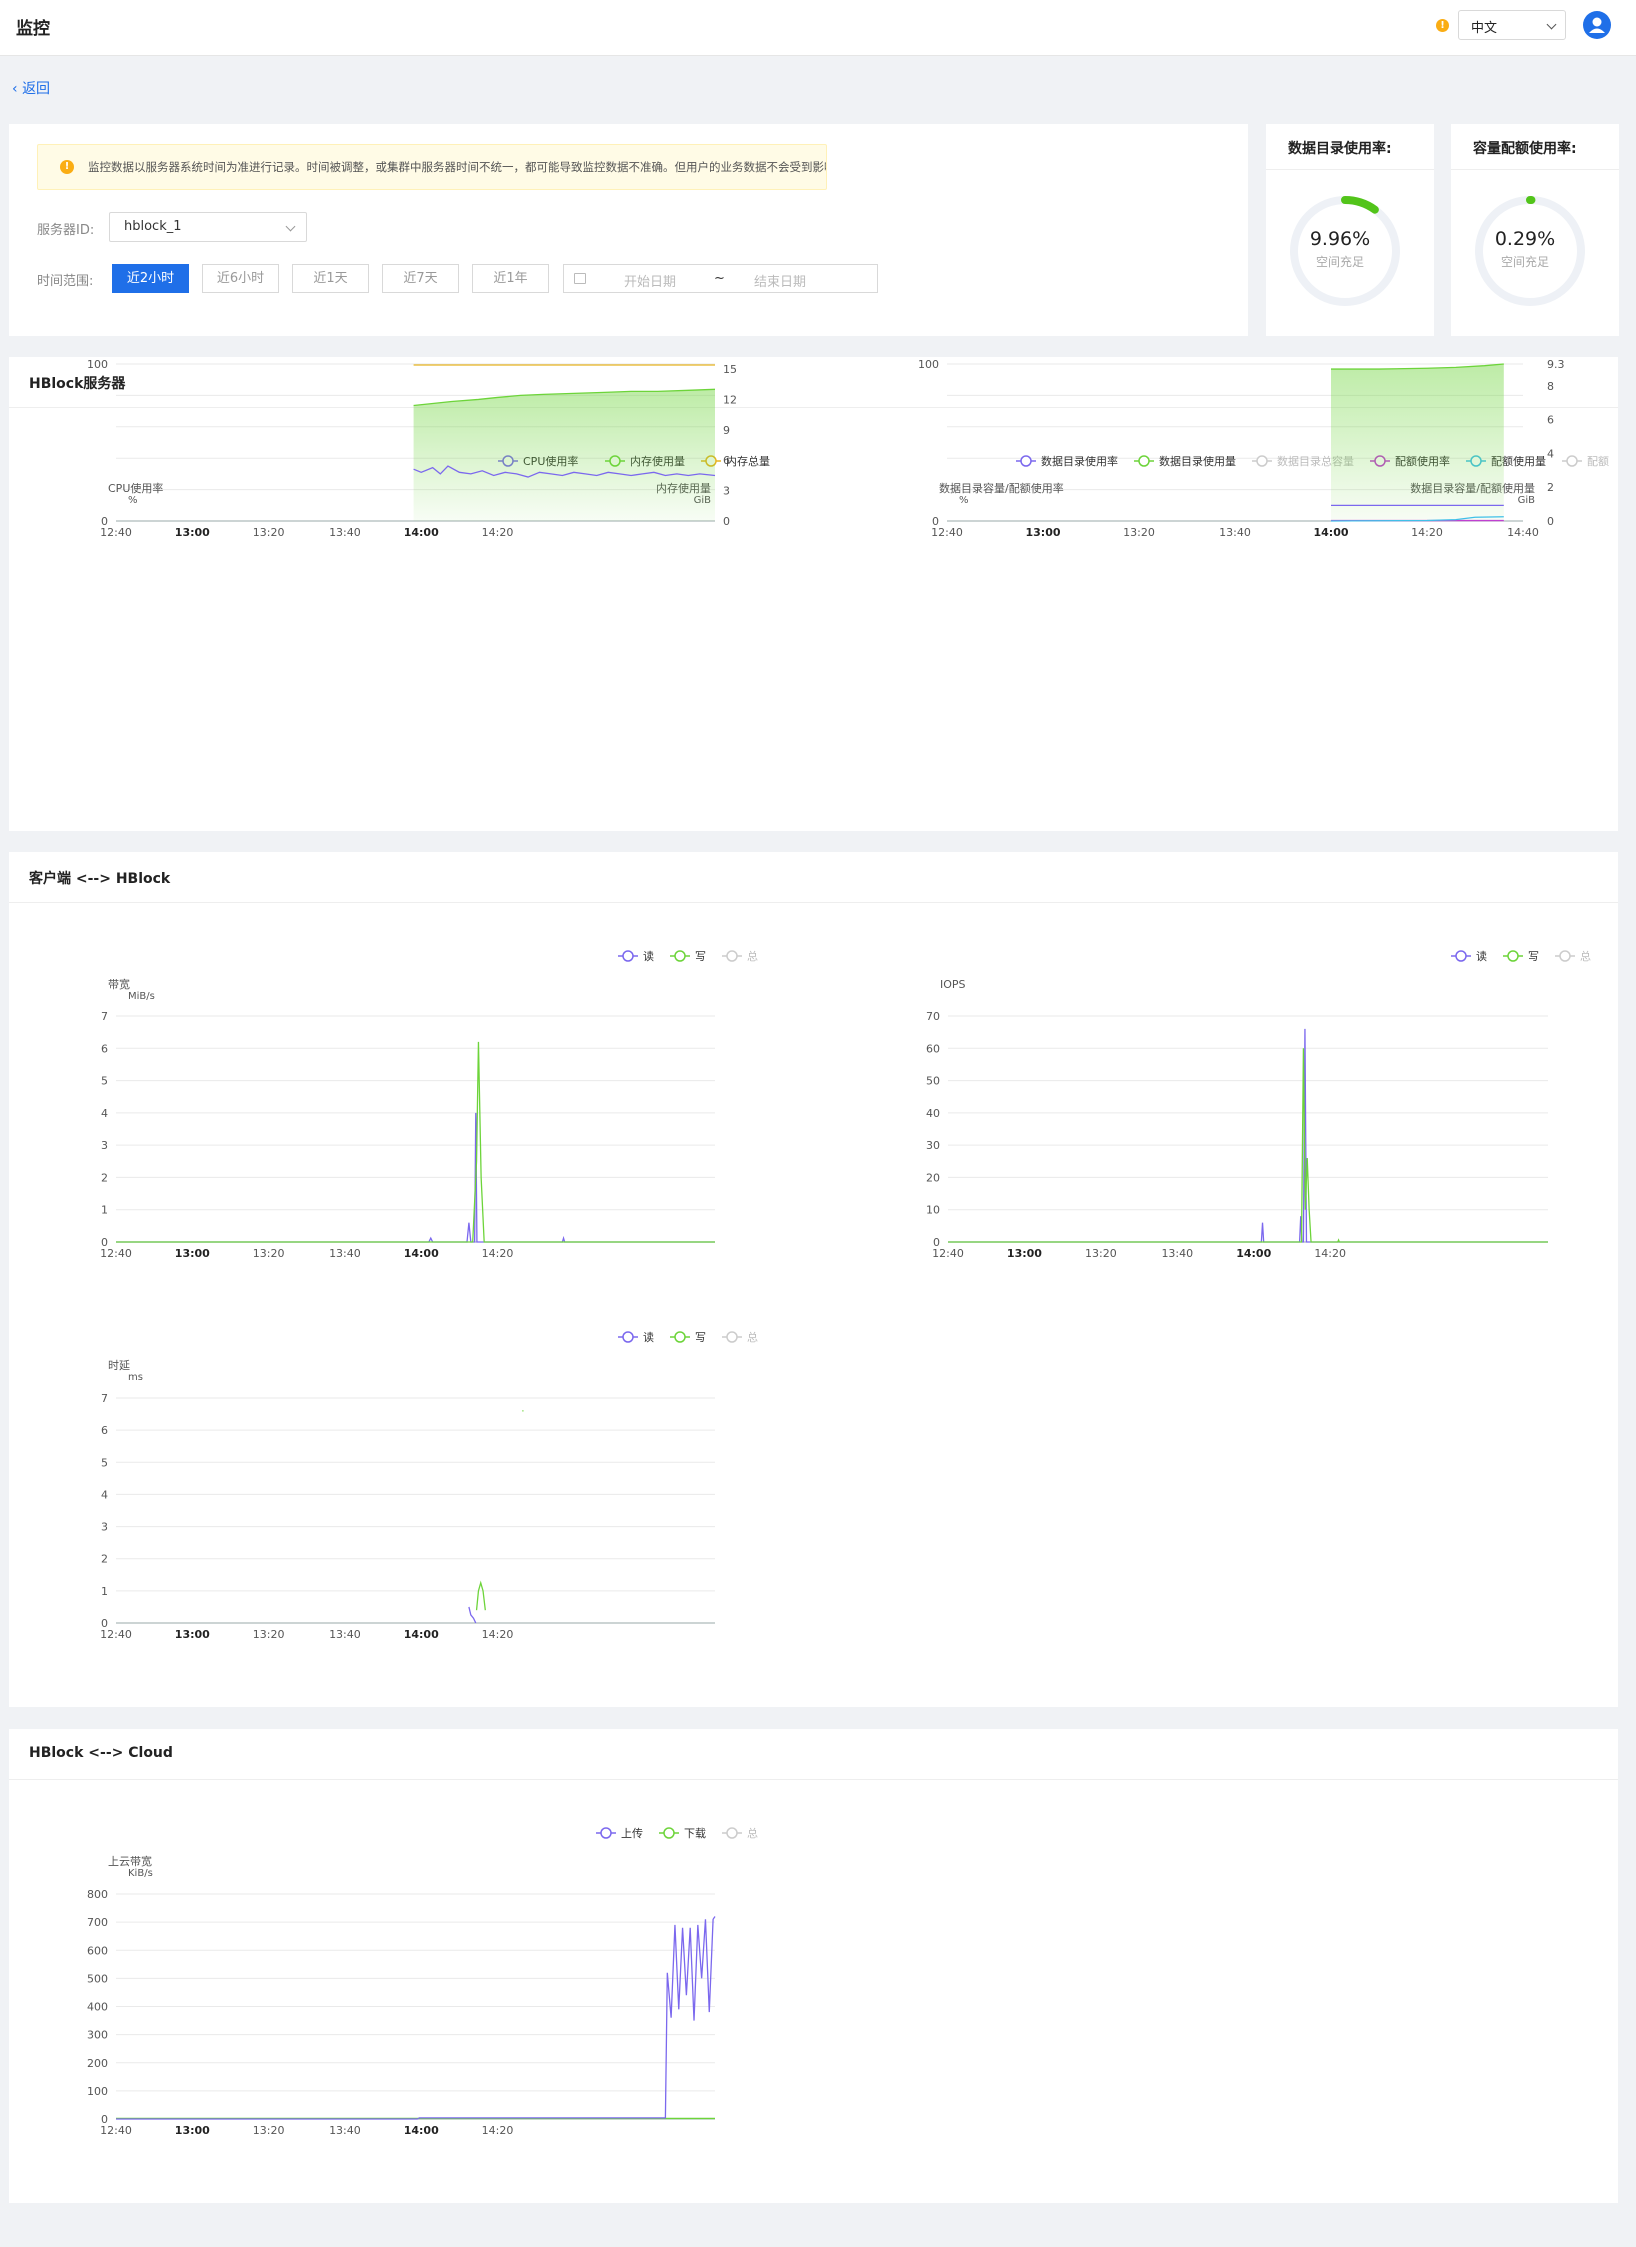  Describe the element at coordinates (933, 1081) in the screenshot. I see `y-tick-label: 50` at that location.